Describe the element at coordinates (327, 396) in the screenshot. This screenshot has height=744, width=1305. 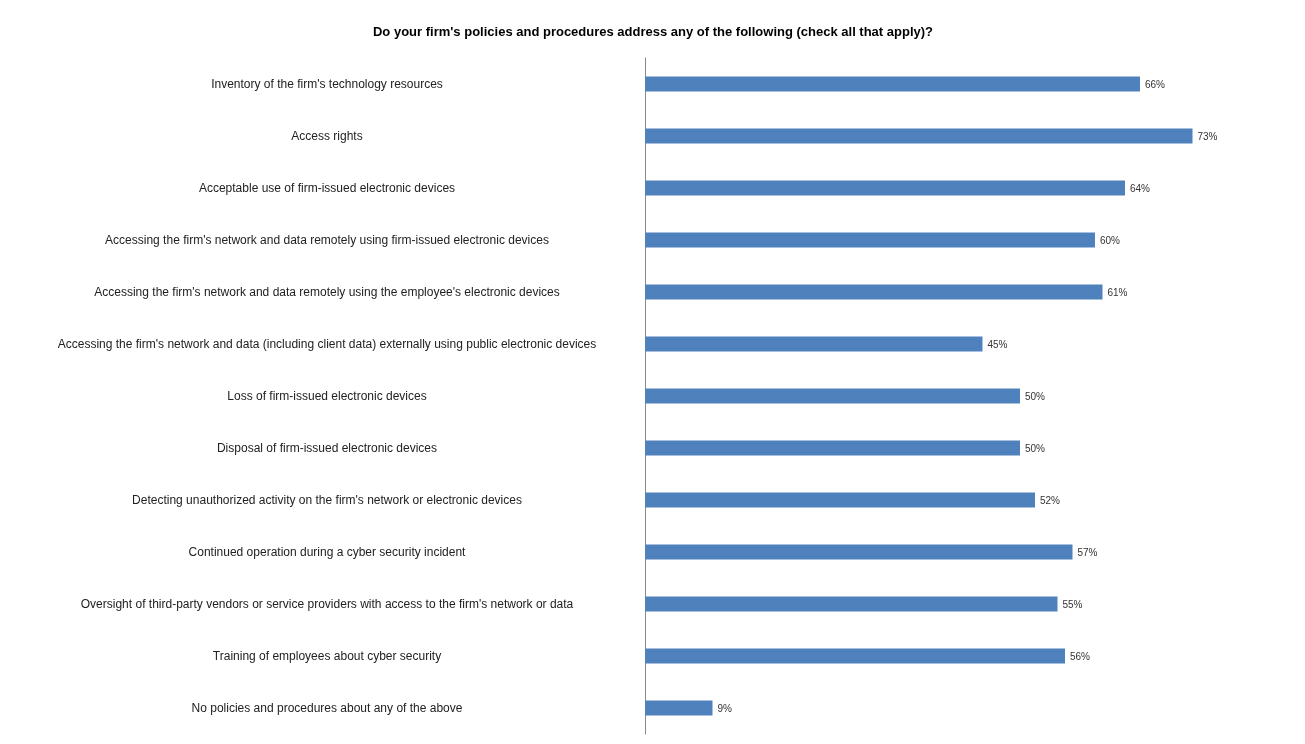
I see `y-tick-label: Loss of firm-issued electronic devices` at that location.